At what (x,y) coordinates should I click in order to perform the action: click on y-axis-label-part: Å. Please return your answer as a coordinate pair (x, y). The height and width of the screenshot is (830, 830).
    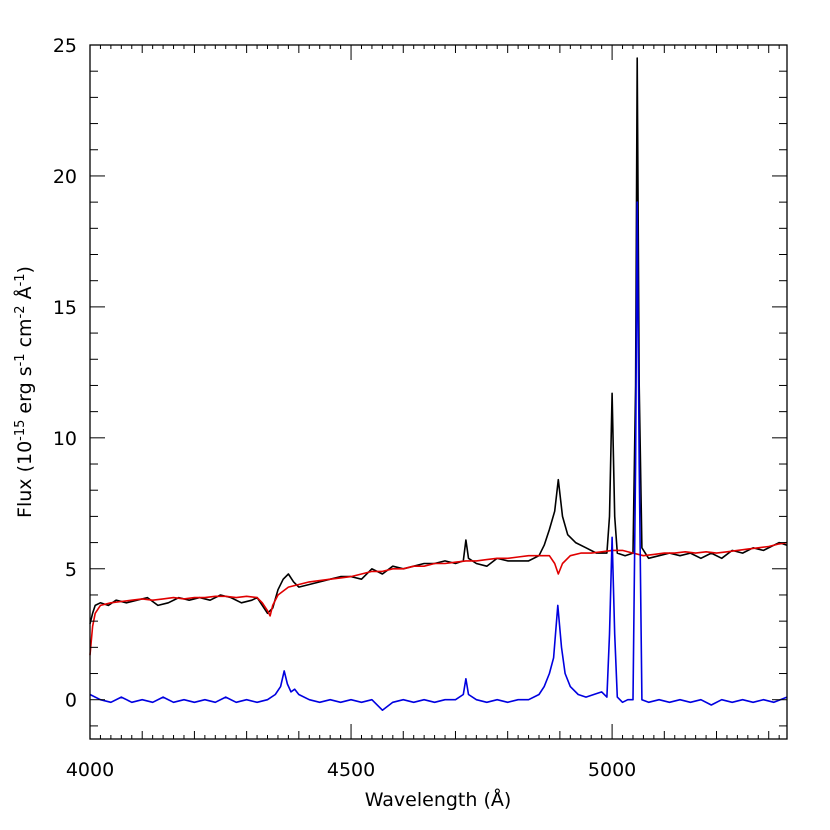
    Looking at the image, I should click on (24, 295).